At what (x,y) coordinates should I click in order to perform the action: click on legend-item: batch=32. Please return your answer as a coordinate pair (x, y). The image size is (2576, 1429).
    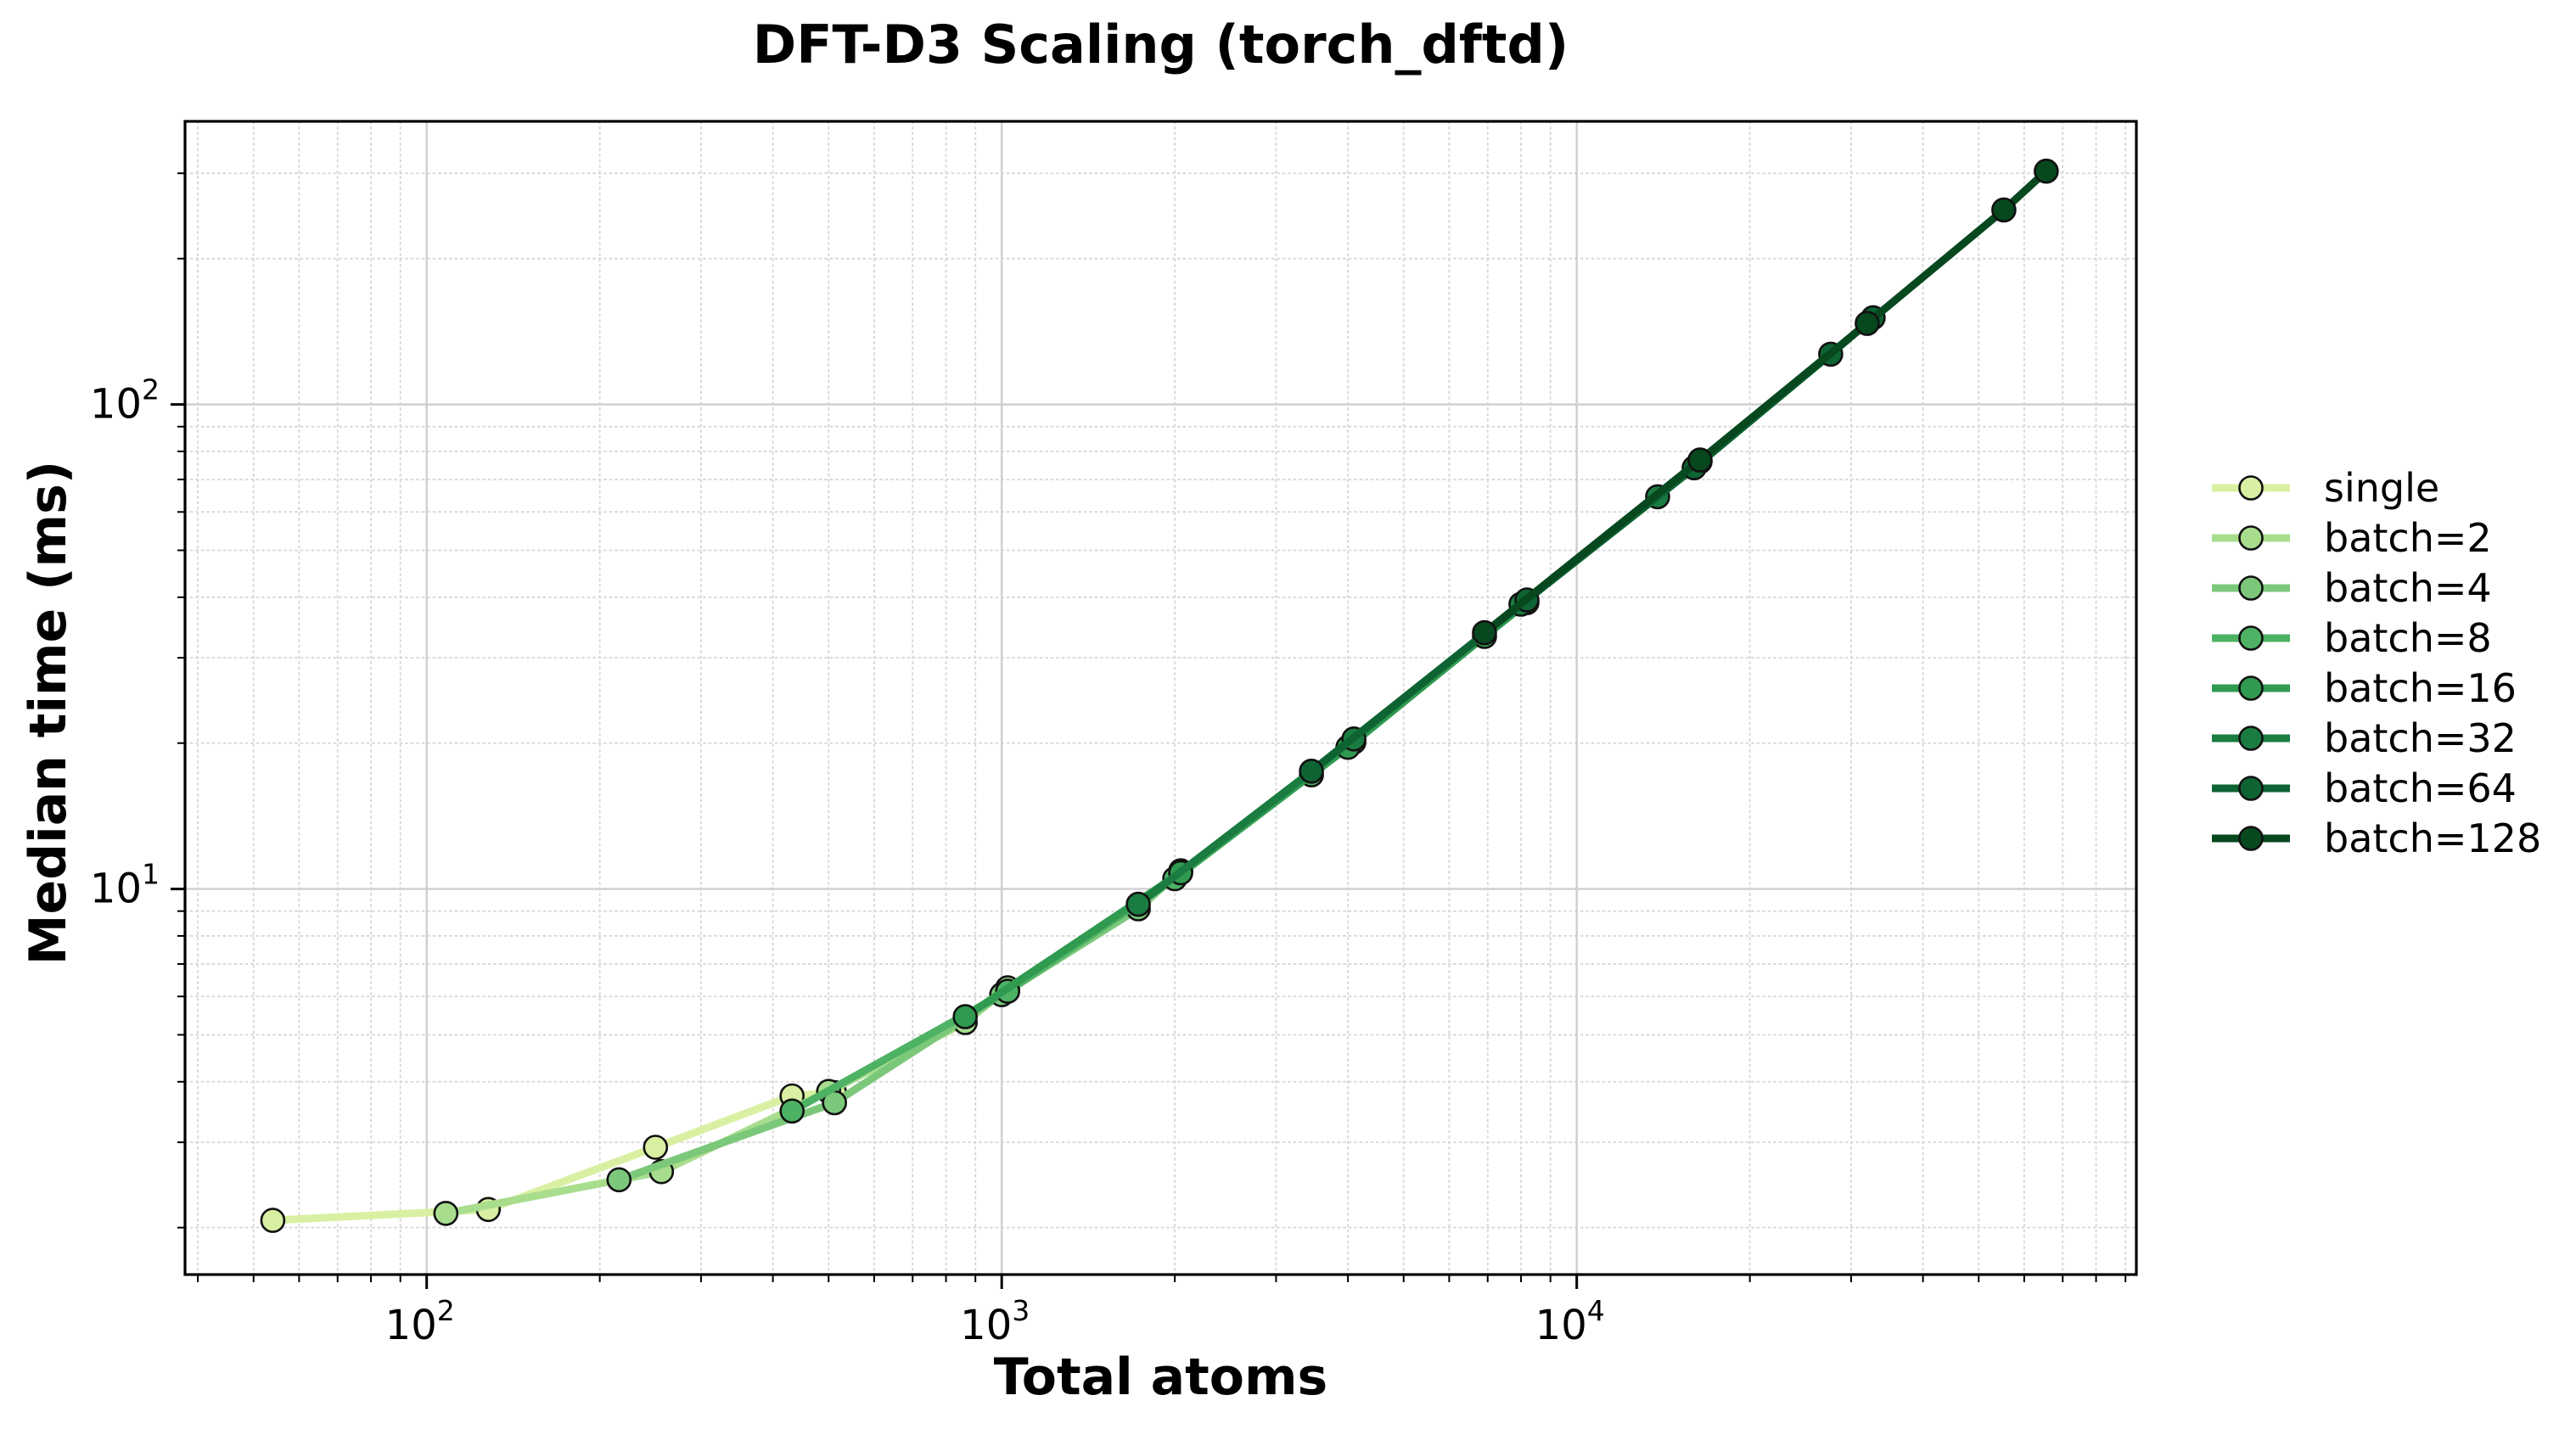
    Looking at the image, I should click on (2374, 738).